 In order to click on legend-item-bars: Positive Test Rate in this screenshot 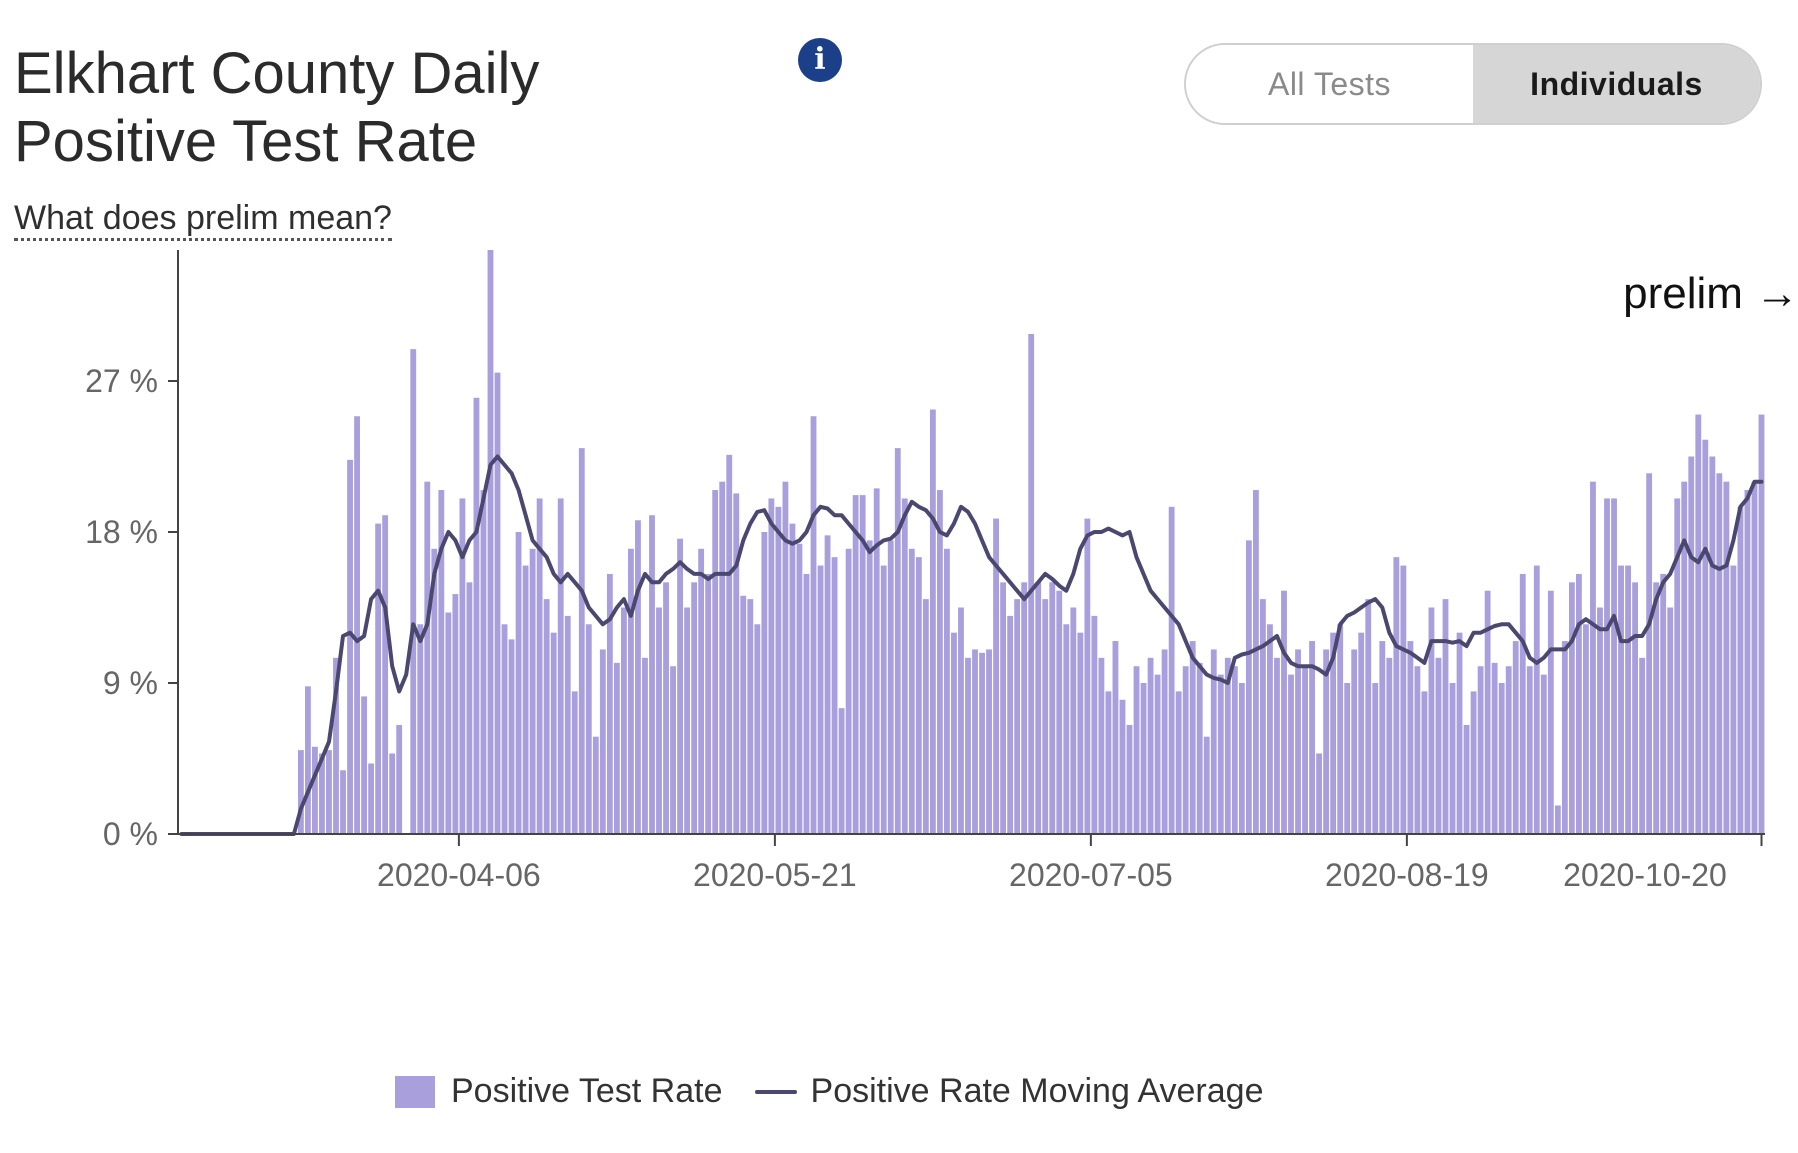, I will do `click(559, 1091)`.